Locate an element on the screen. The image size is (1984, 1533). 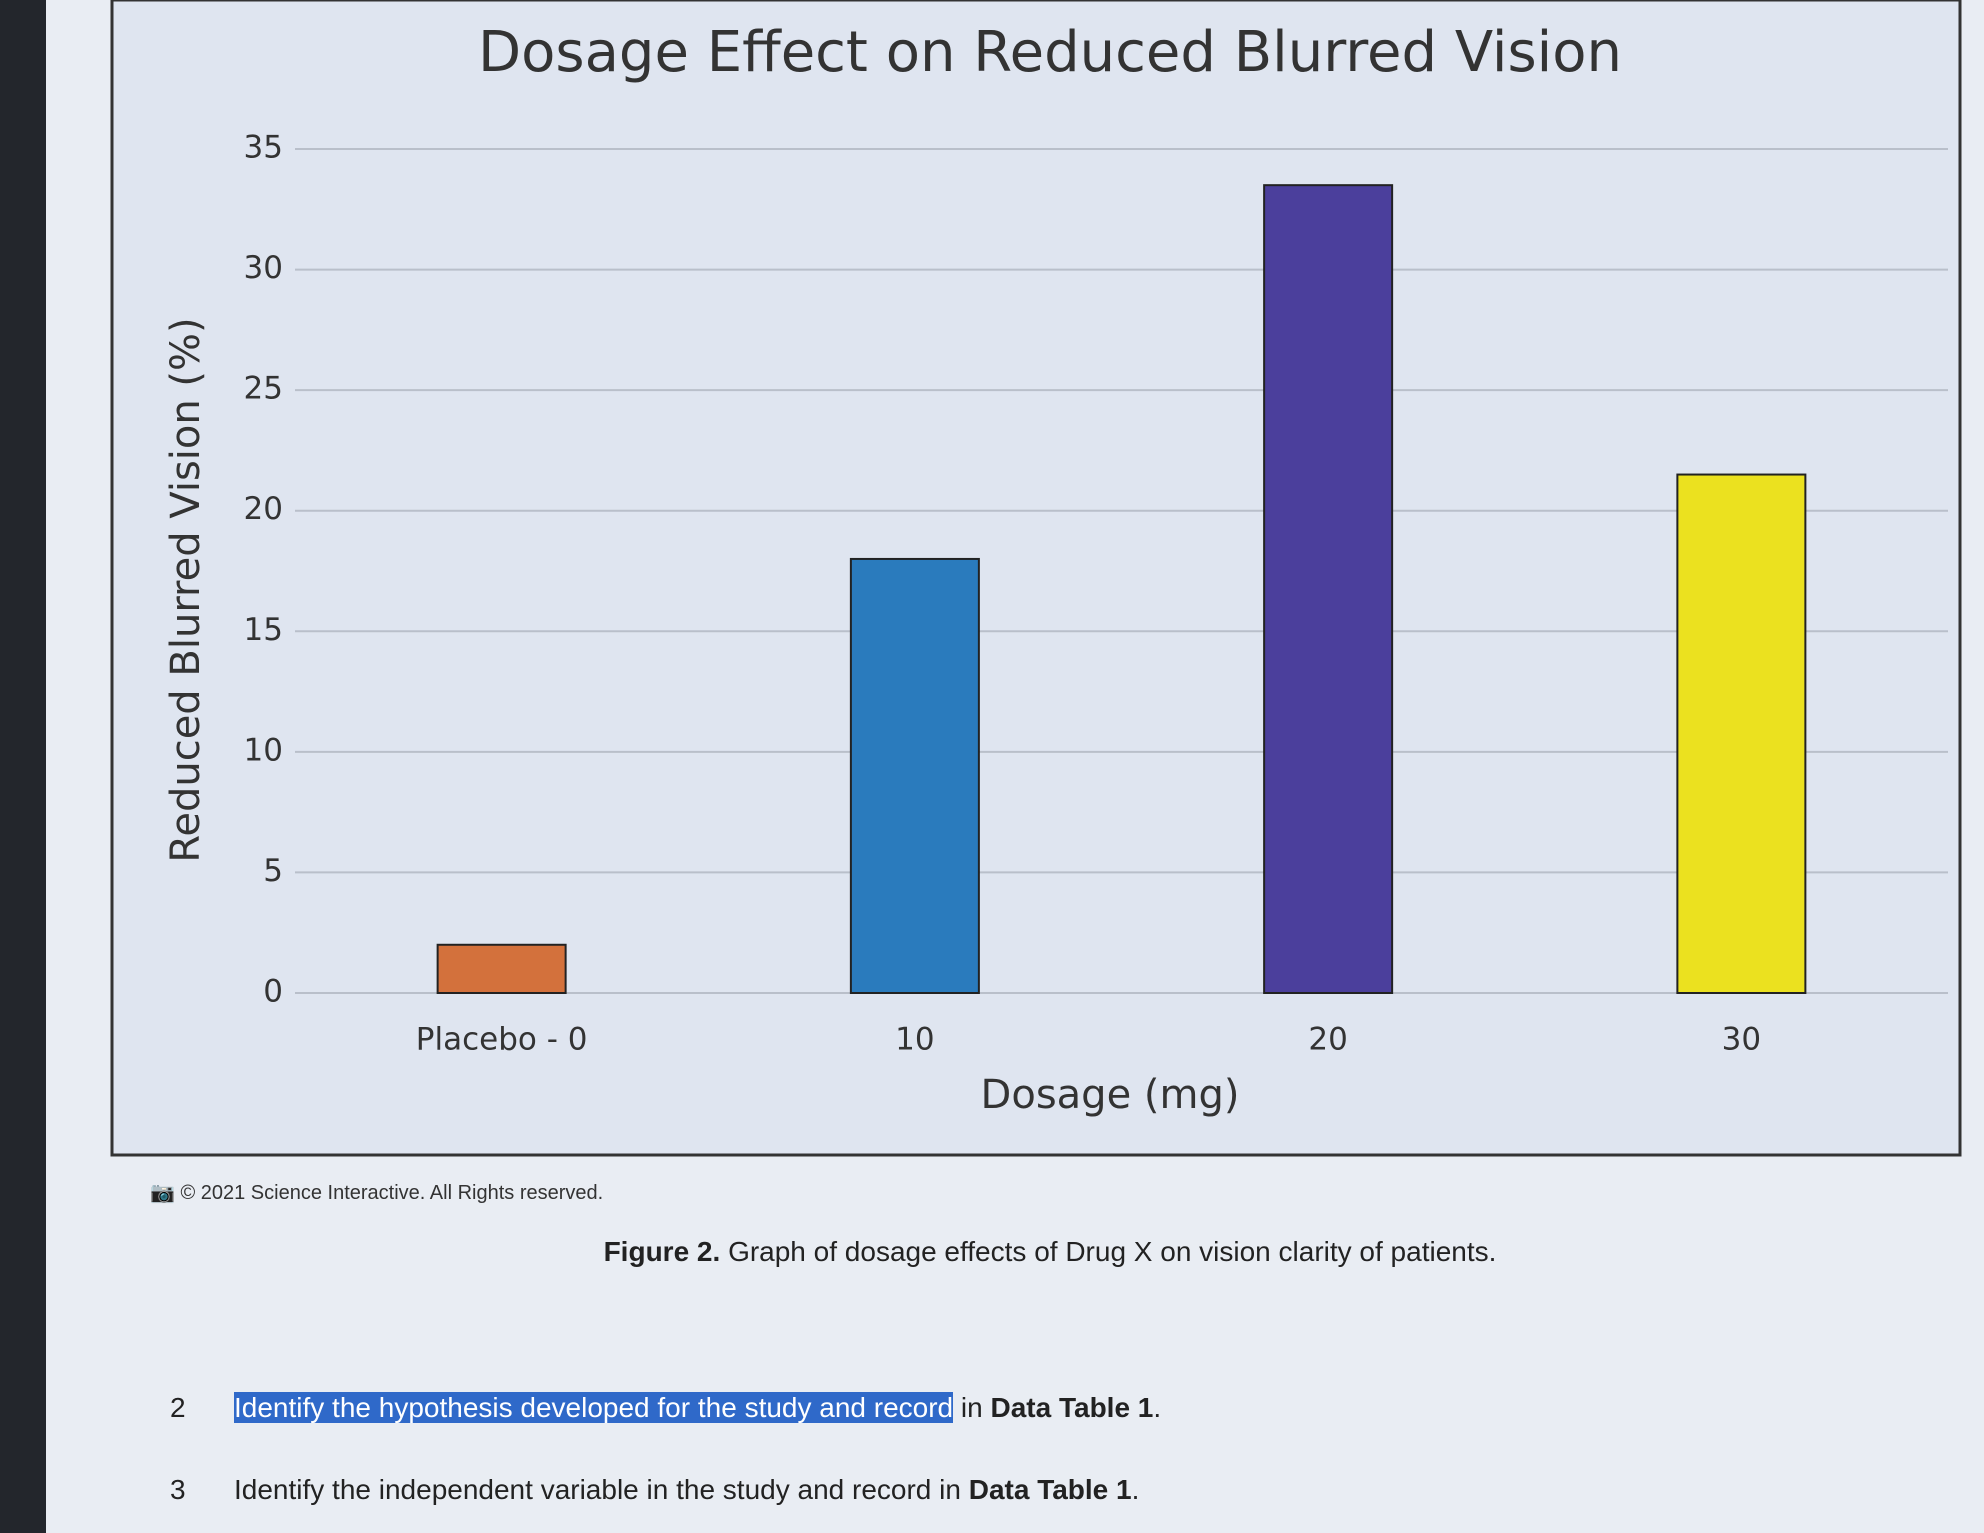
x-axis-label: Dosage (mg) is located at coordinates (1110, 1095).